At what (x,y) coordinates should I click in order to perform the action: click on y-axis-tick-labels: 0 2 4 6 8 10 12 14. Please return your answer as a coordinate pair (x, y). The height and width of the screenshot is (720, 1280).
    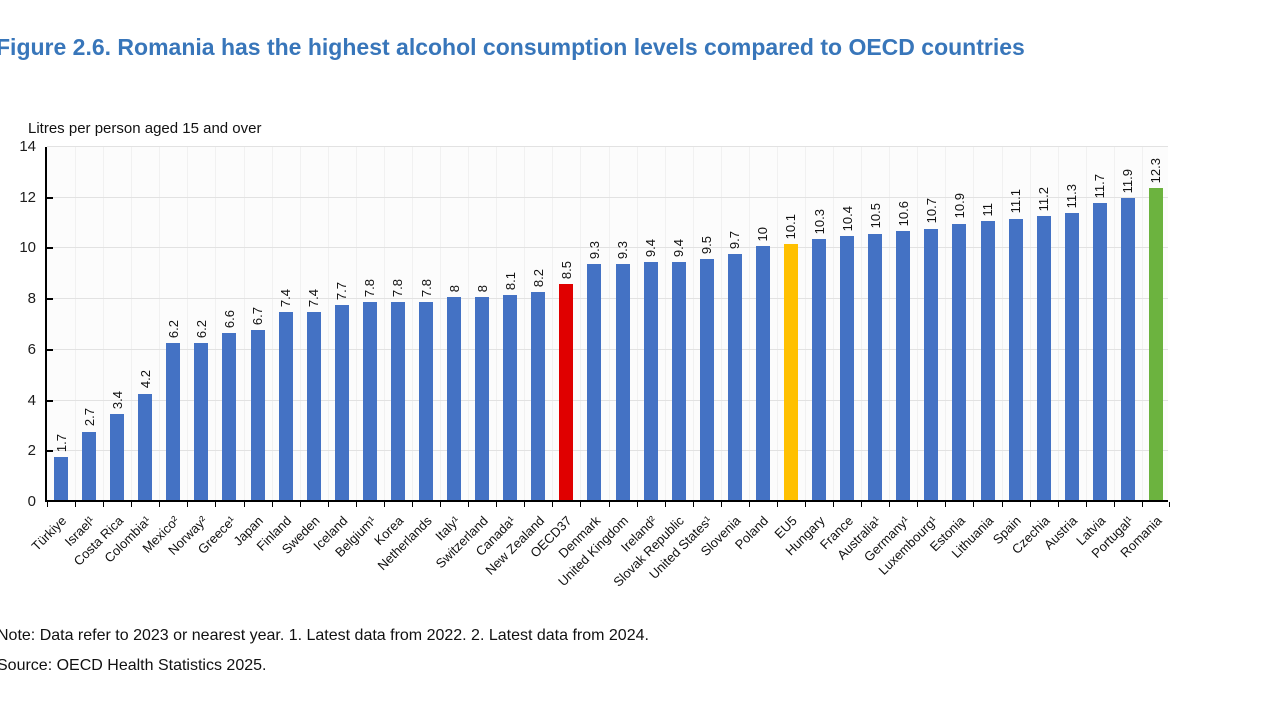
    Looking at the image, I should click on (19, 324).